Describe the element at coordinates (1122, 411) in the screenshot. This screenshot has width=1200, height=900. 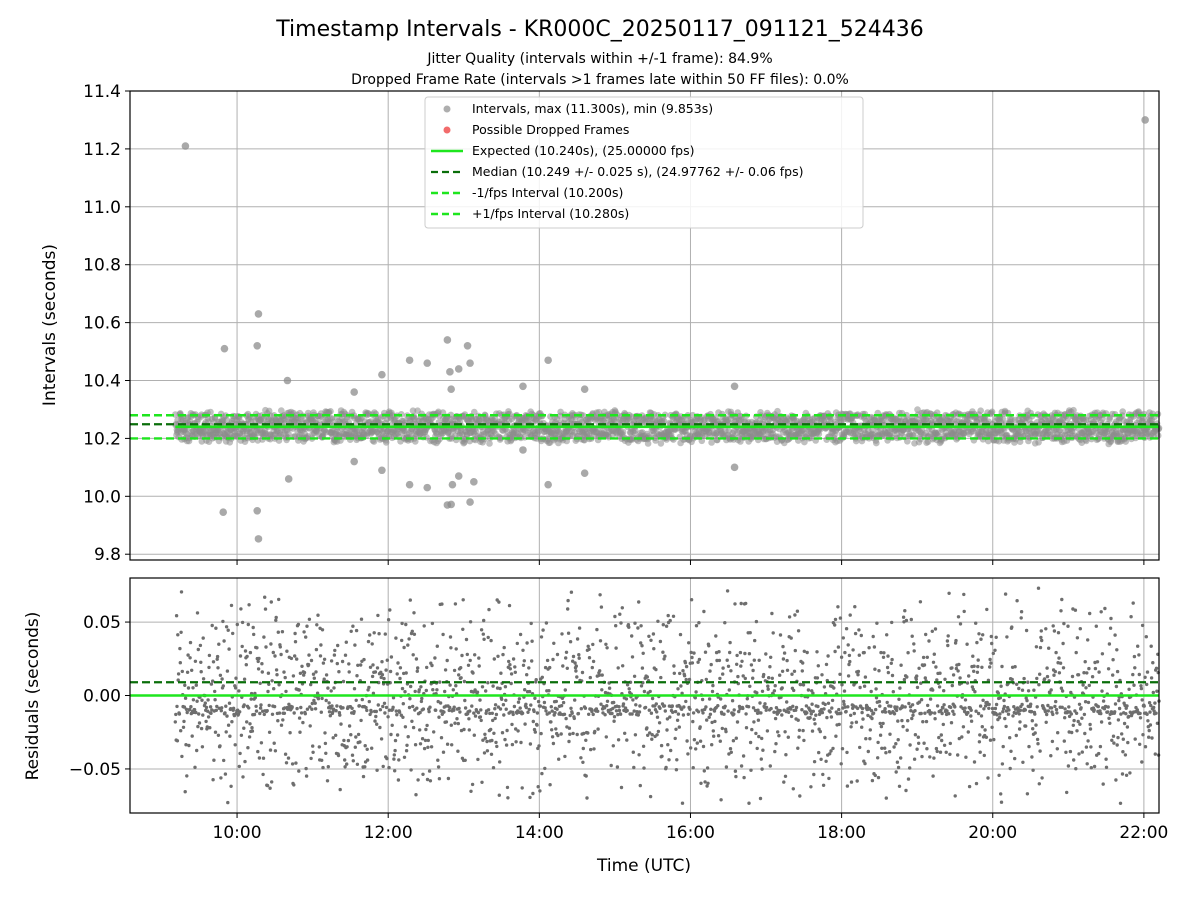
I see `interval-point` at that location.